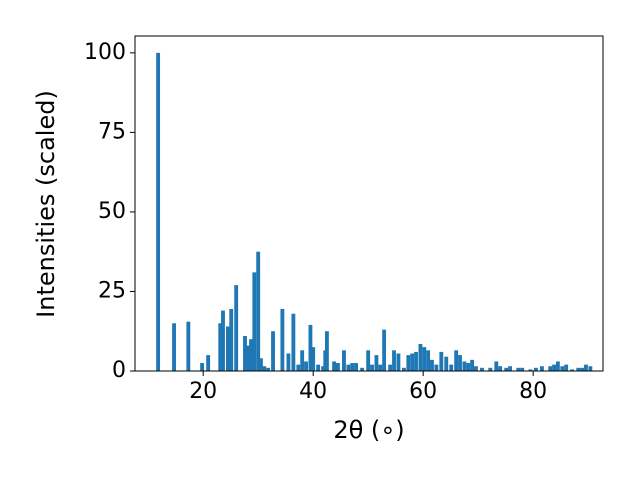 The image size is (640, 480). What do you see at coordinates (533, 391) in the screenshot?
I see `x-tick-label: 80` at bounding box center [533, 391].